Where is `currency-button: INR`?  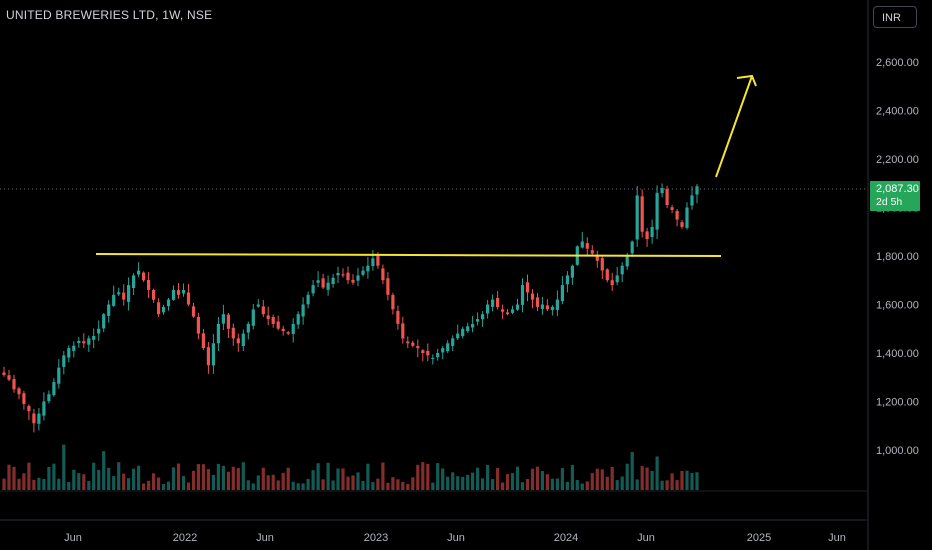 currency-button: INR is located at coordinates (895, 17).